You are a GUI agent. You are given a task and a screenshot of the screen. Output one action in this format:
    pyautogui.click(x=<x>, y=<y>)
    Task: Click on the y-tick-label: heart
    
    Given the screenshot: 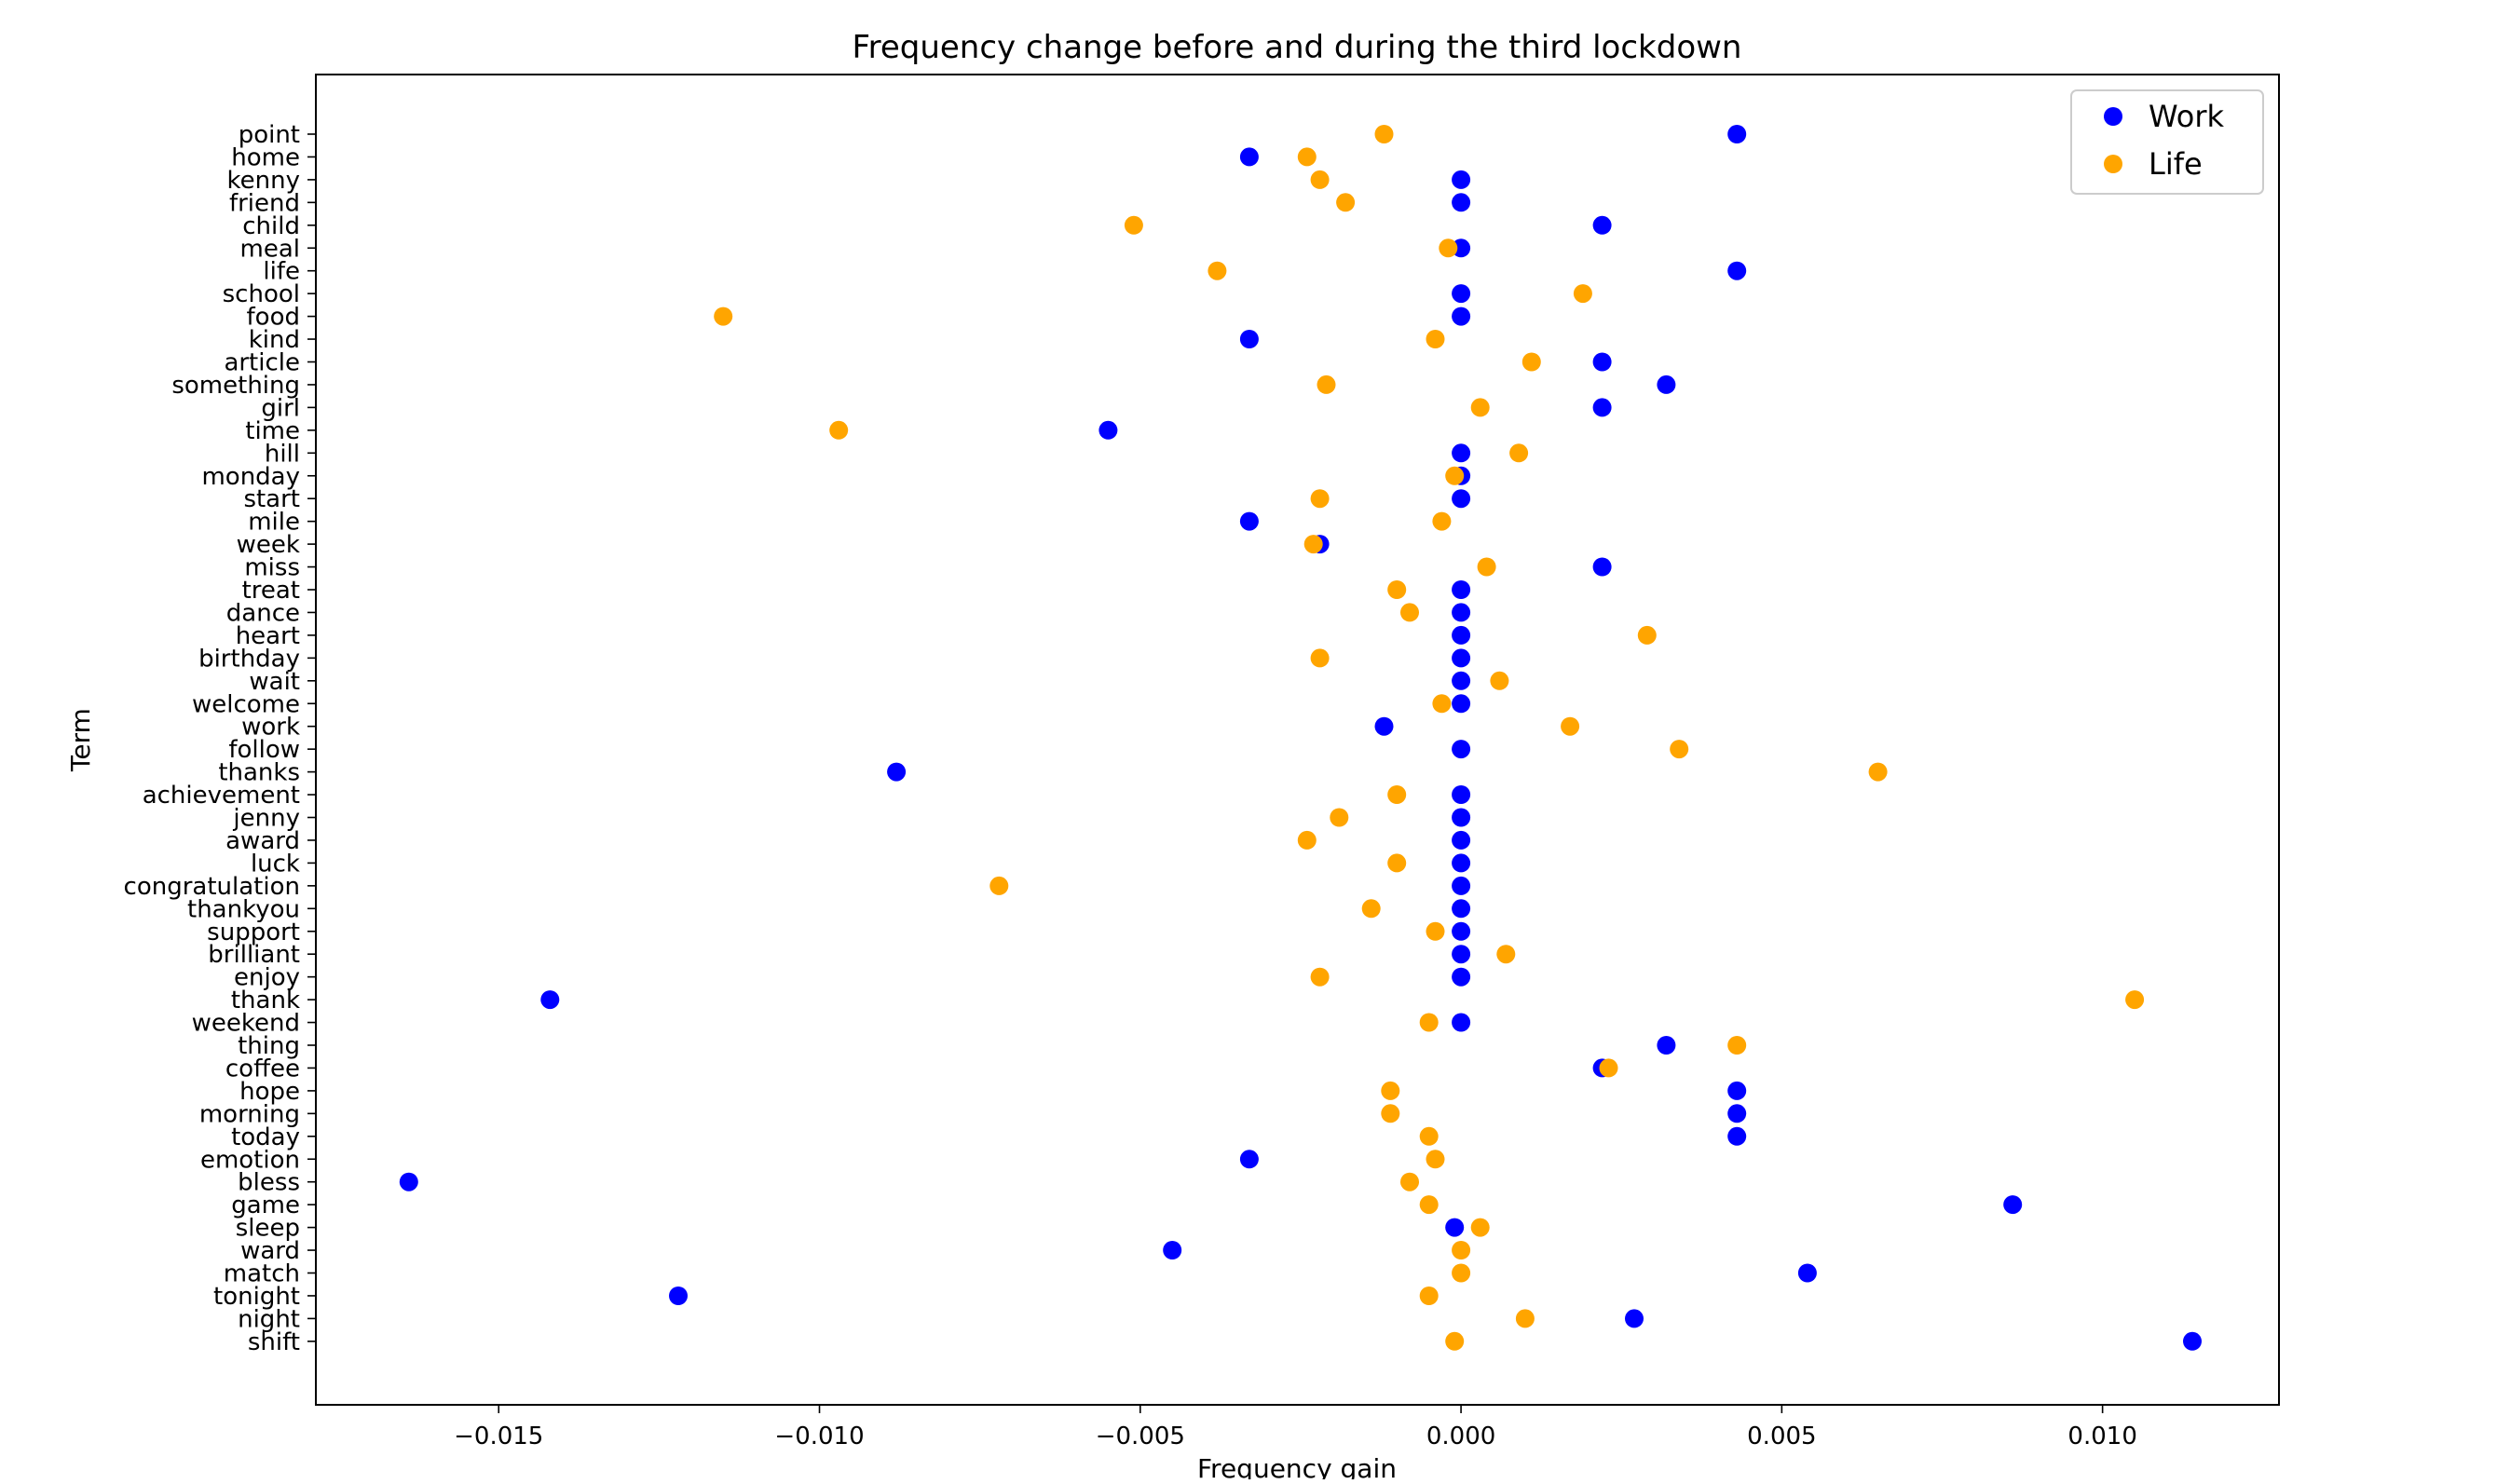 What is the action you would take?
    pyautogui.click(x=268, y=636)
    